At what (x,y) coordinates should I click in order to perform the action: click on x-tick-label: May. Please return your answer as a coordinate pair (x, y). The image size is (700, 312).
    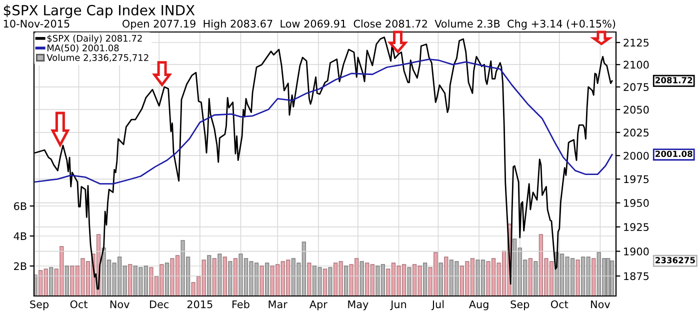
    Looking at the image, I should click on (358, 305).